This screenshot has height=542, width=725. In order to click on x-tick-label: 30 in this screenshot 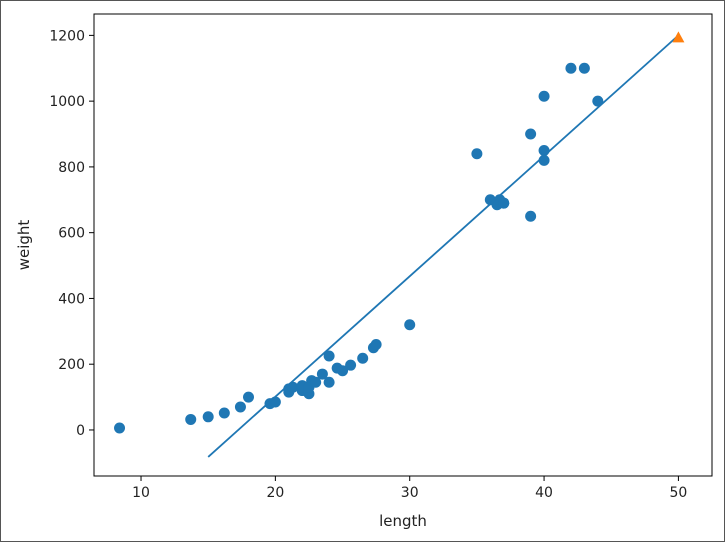, I will do `click(410, 493)`.